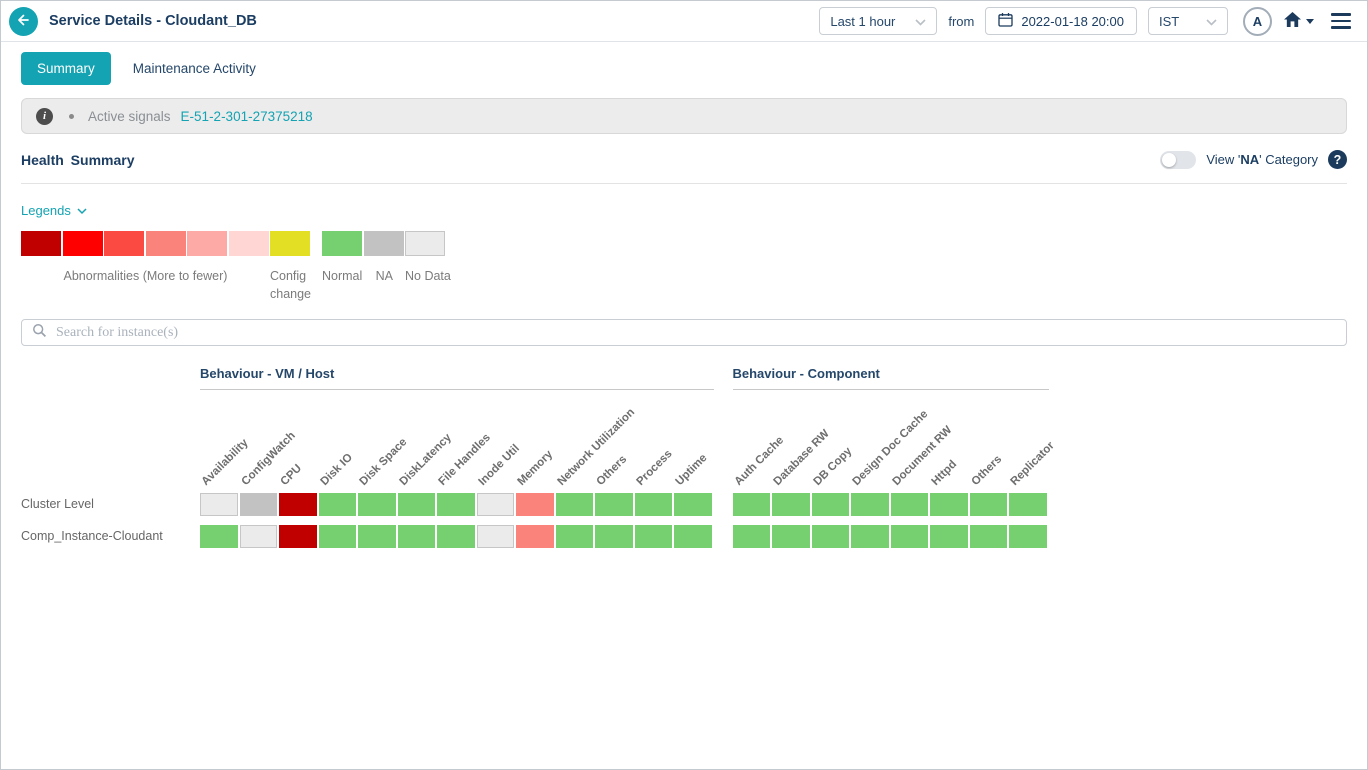  What do you see at coordinates (457, 378) in the screenshot?
I see `heatmap-group-title: Behaviour - VM / Host` at bounding box center [457, 378].